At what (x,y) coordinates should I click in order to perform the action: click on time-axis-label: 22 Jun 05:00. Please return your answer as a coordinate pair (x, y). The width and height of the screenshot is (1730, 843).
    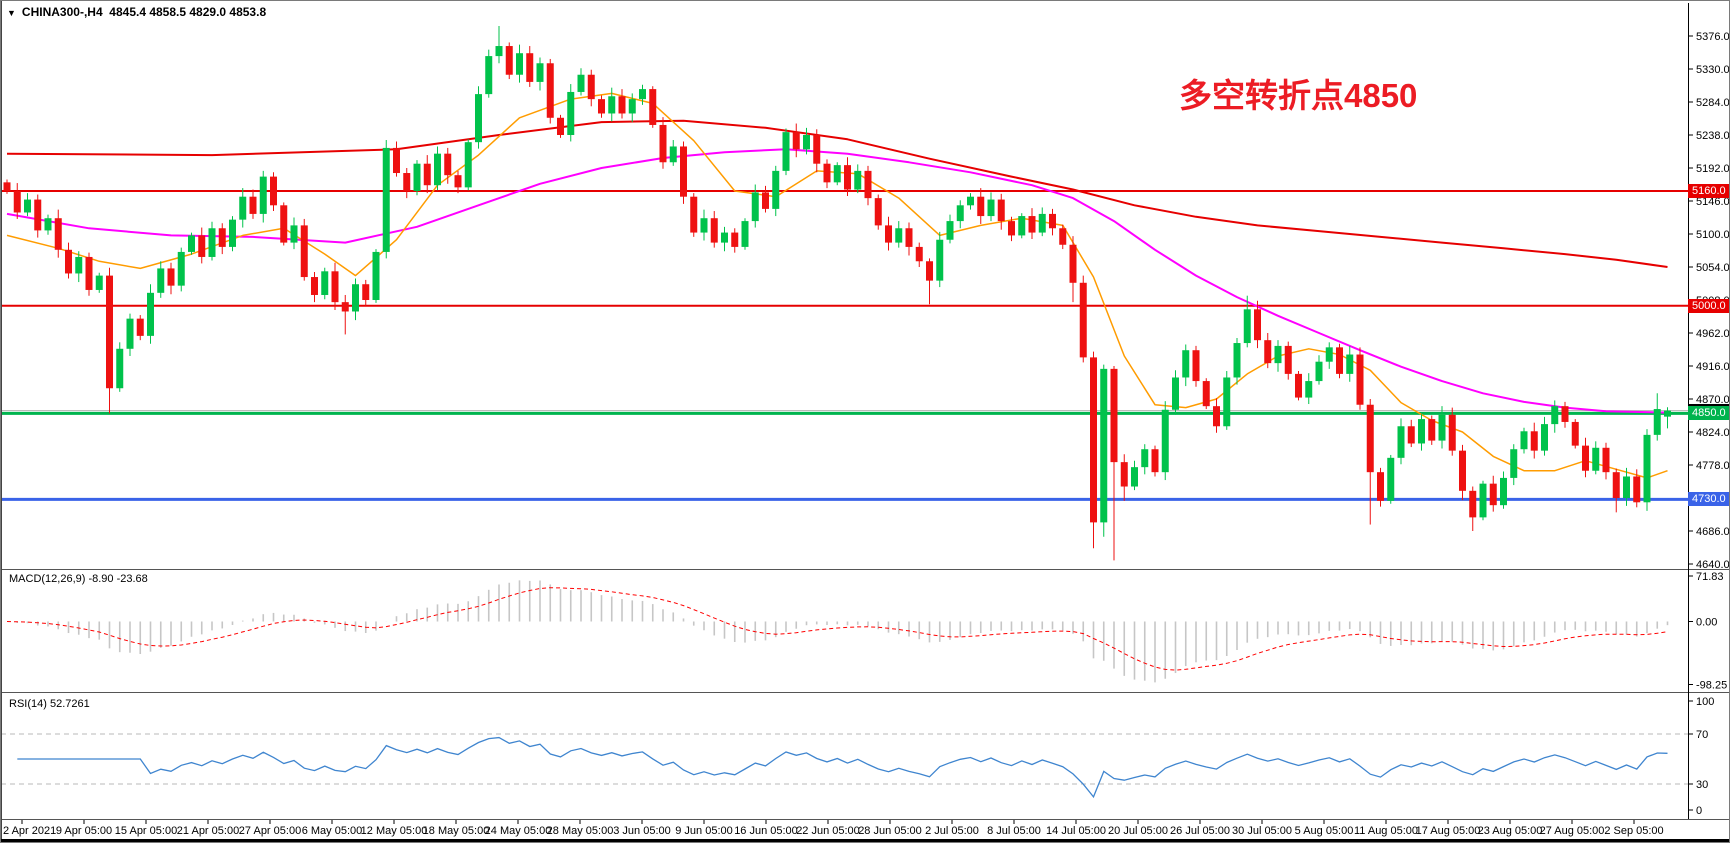
    Looking at the image, I should click on (828, 831).